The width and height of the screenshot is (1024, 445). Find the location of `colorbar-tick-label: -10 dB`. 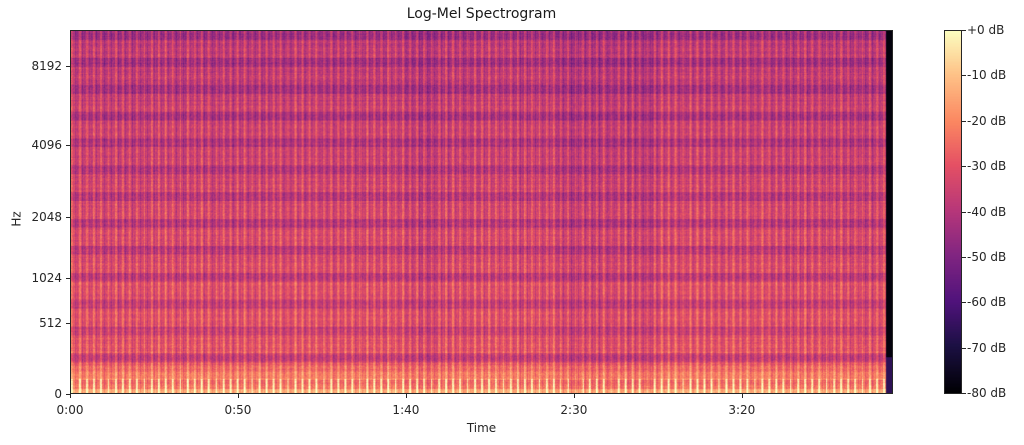

colorbar-tick-label: -10 dB is located at coordinates (987, 75).